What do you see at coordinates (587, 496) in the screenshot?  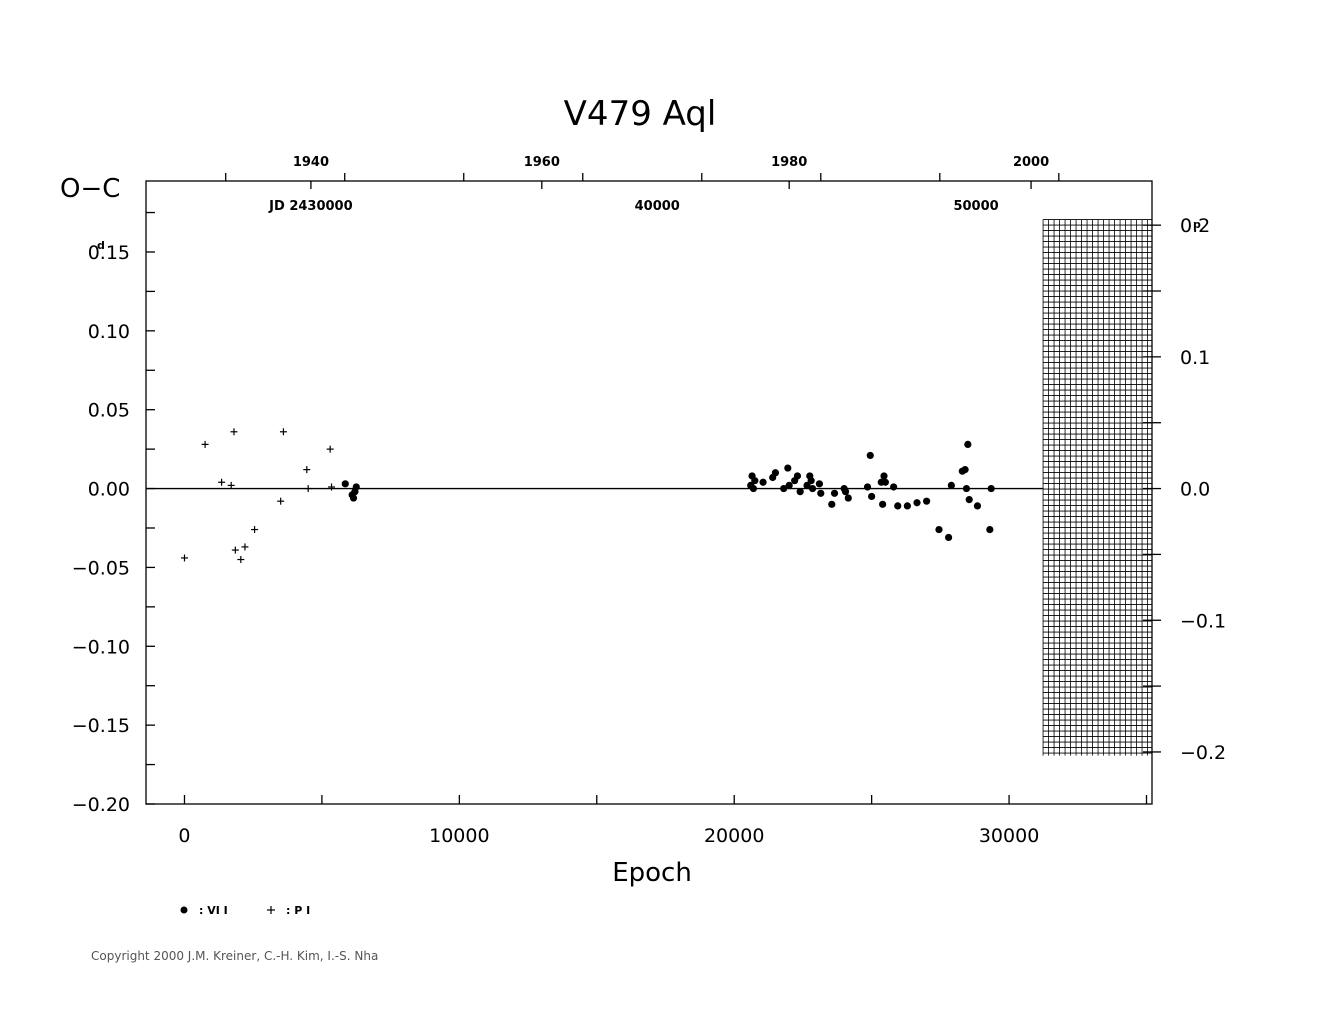 I see `data-points` at bounding box center [587, 496].